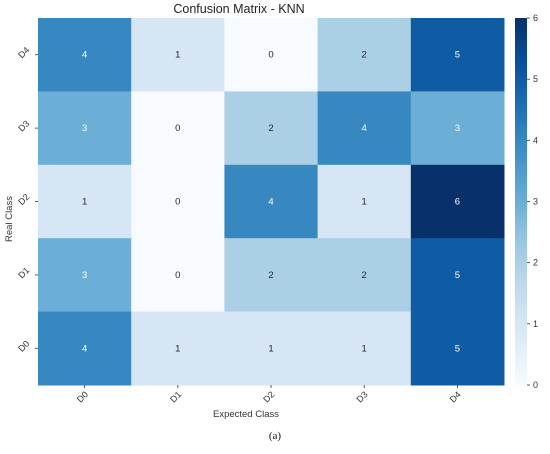 This screenshot has width=550, height=454. Describe the element at coordinates (23, 199) in the screenshot. I see `y-tick-label: D2` at that location.